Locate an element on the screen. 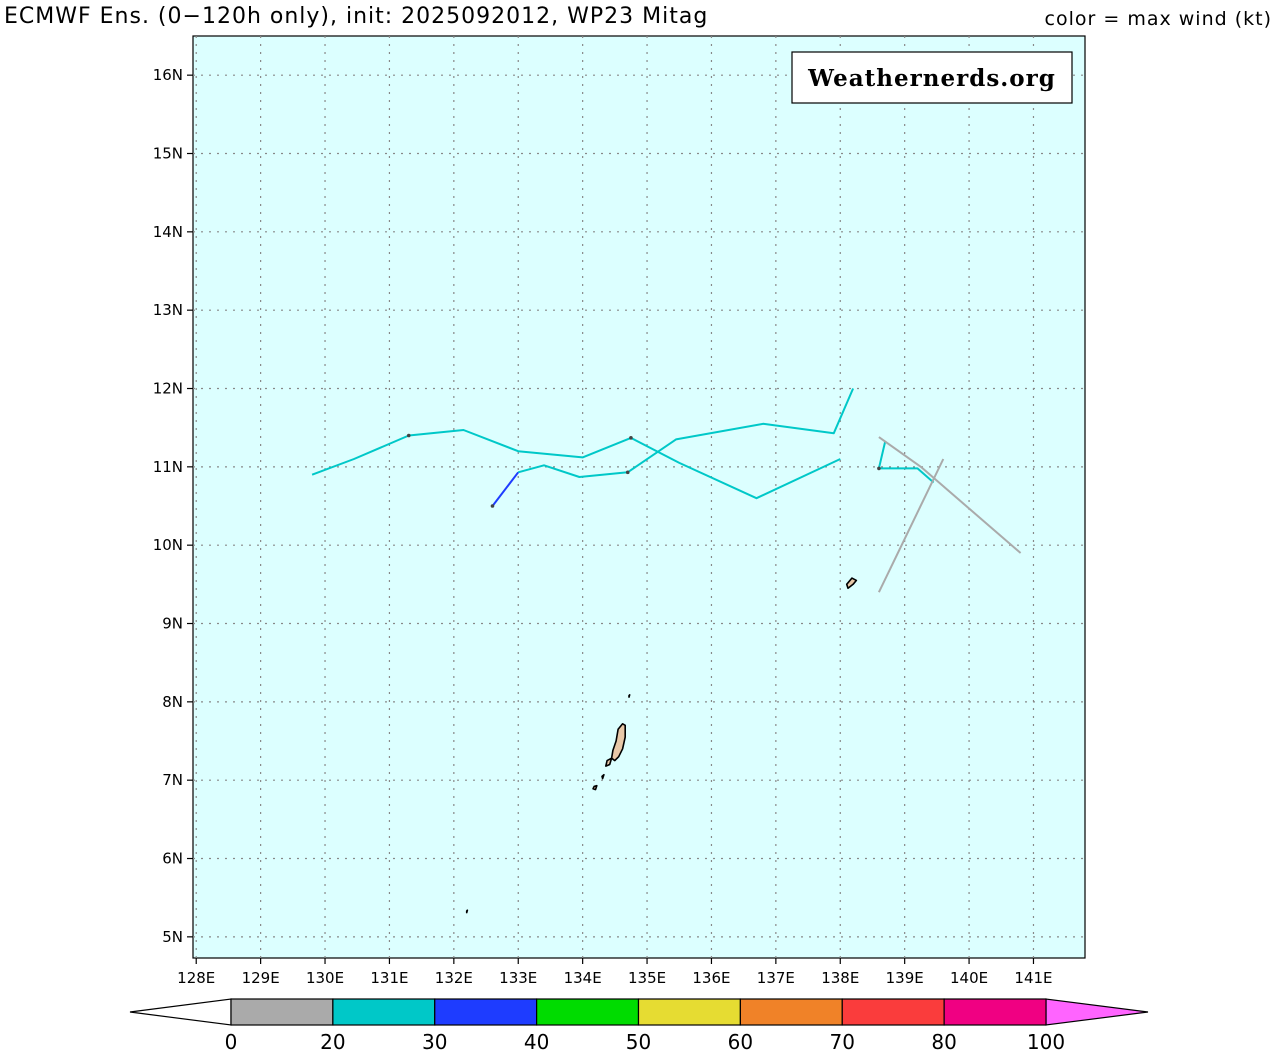  land-outlines is located at coordinates (661, 745).